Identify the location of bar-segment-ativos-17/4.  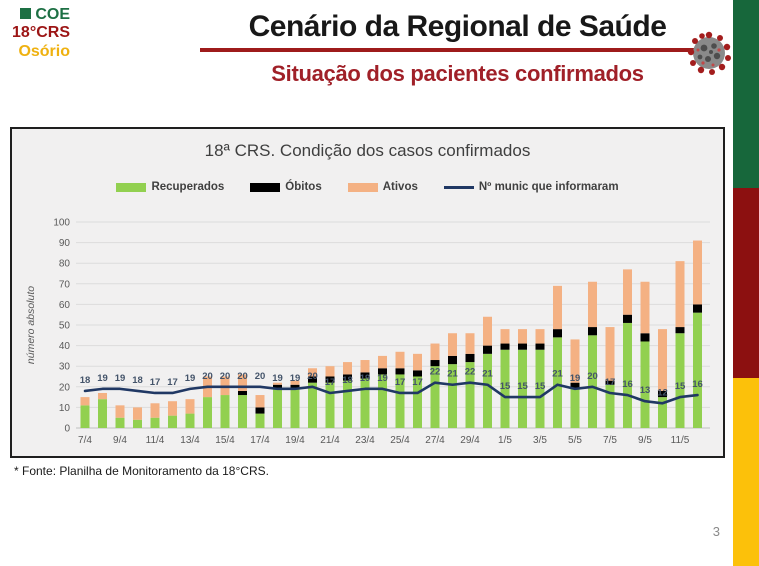
(260, 401).